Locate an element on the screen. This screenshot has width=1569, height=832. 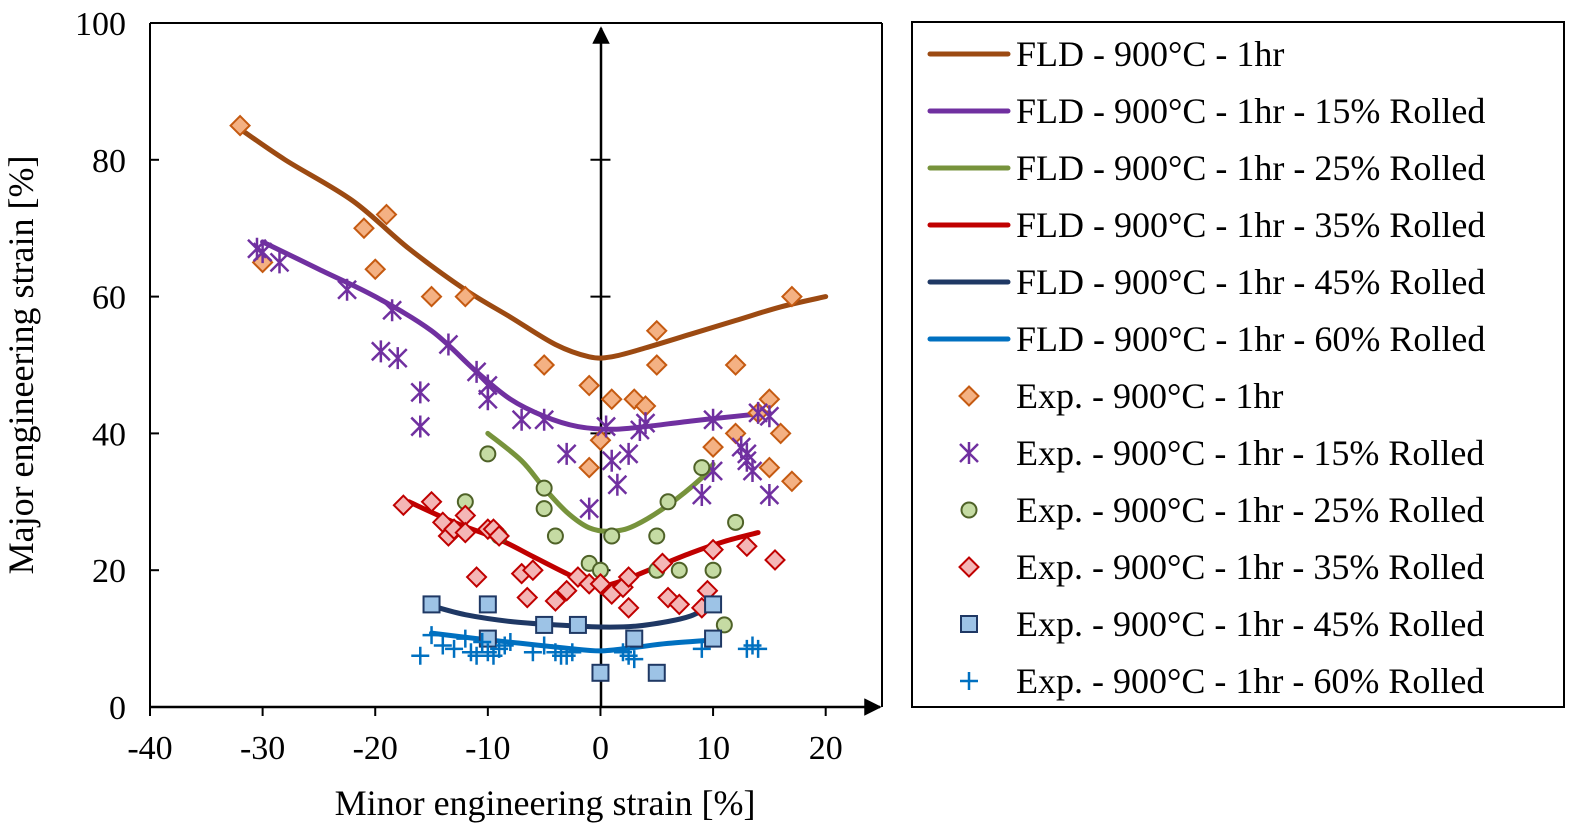
y-tick-label: 80 is located at coordinates (109, 161).